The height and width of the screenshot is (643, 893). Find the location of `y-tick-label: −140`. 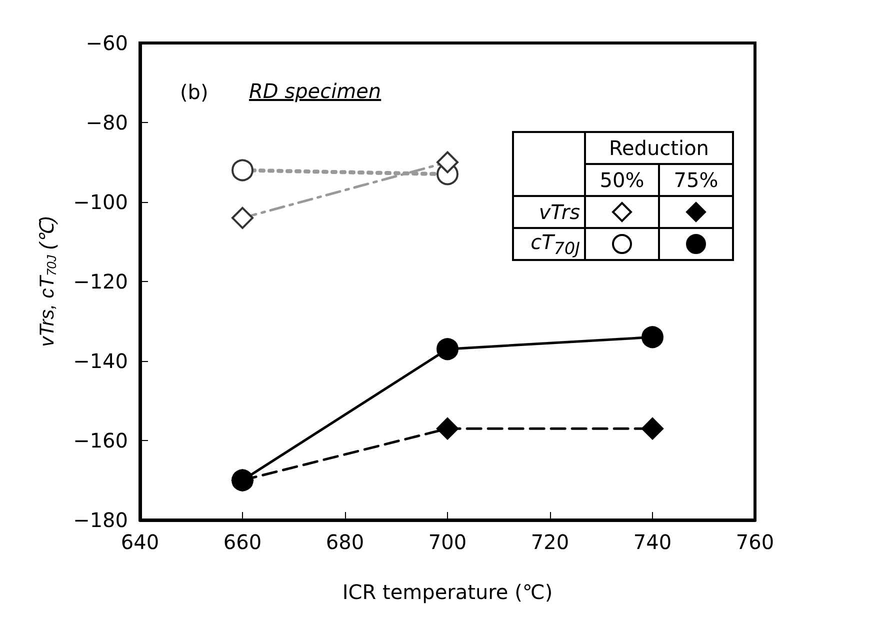

y-tick-label: −140 is located at coordinates (100, 361).